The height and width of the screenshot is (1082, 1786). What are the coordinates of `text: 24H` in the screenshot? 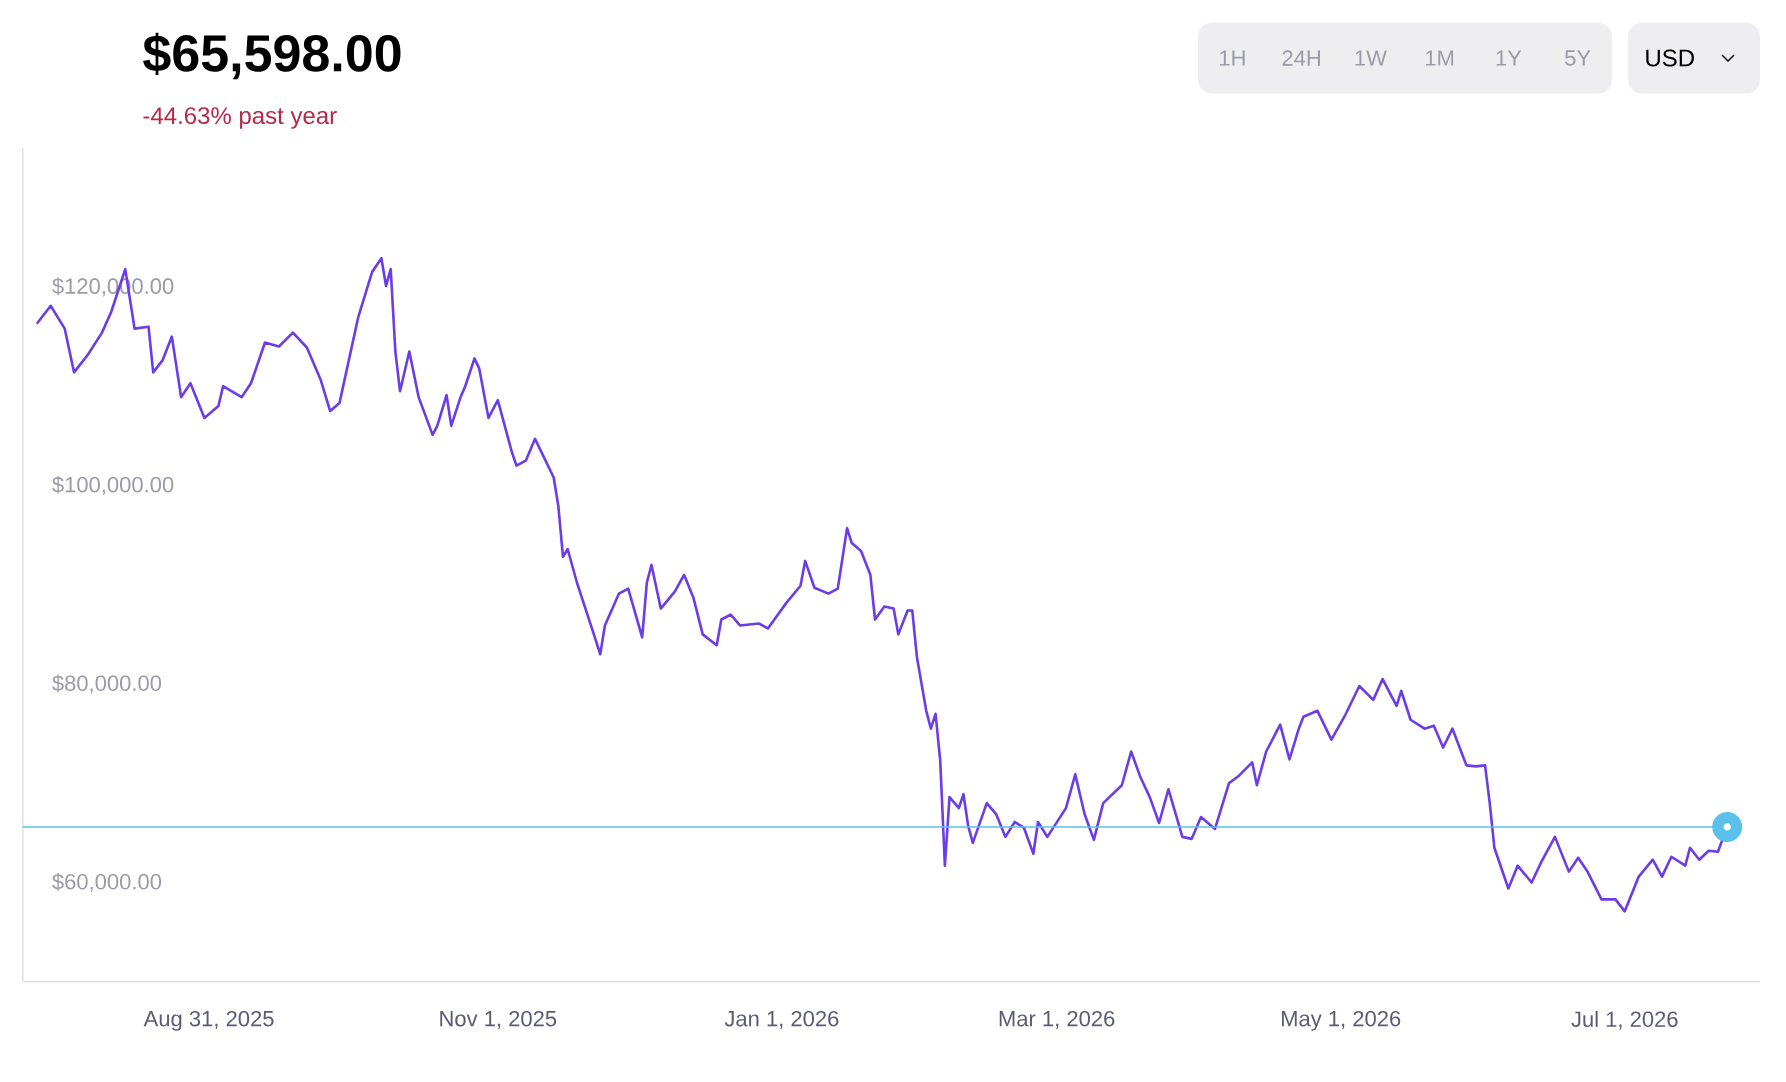 It's located at (1301, 58).